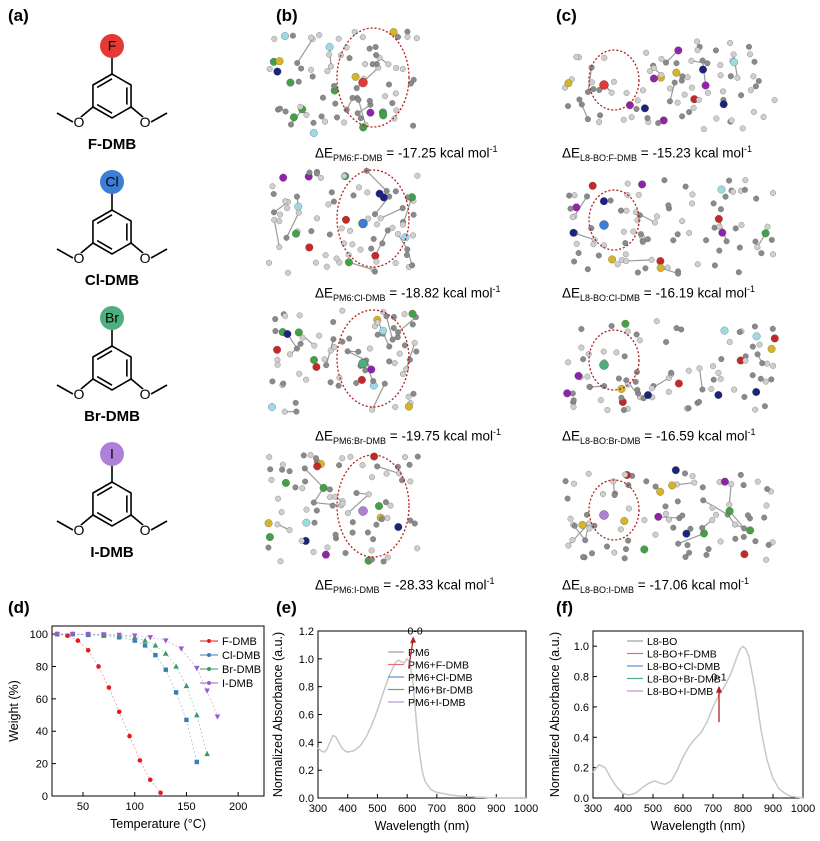 This screenshot has height=841, width=820. I want to click on panel-label-c: (c), so click(566, 15).